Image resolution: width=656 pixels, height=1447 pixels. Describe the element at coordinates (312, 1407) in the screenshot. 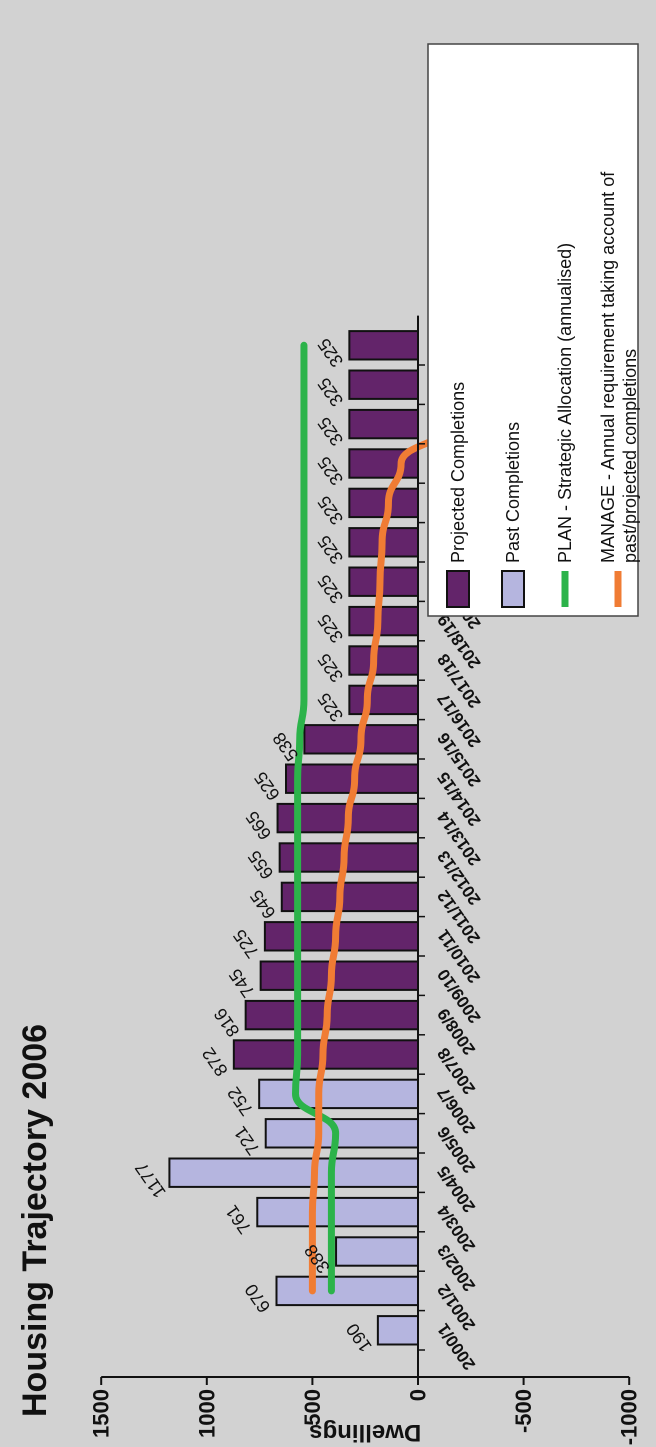

I see `value-tick-label: 500` at that location.